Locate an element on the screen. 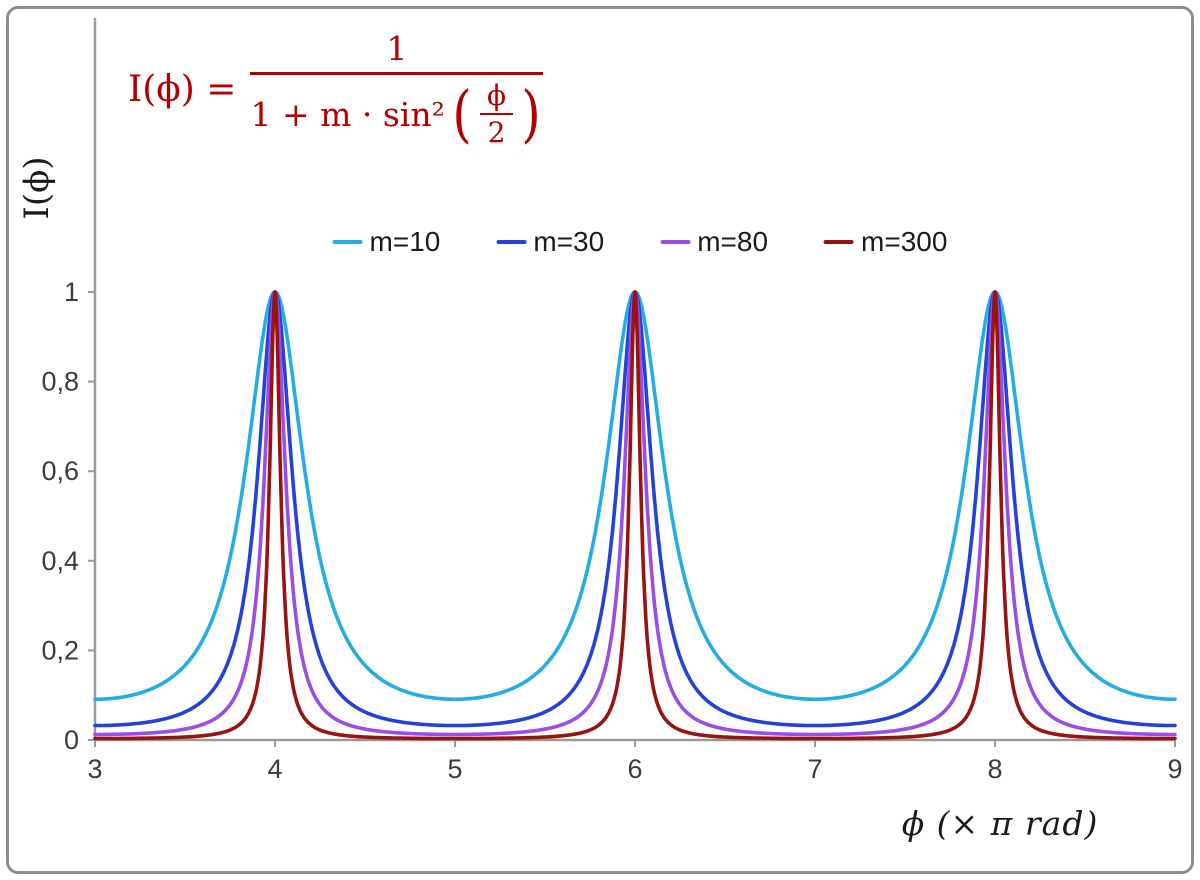 The height and width of the screenshot is (880, 1200). x-tick-label: 8 is located at coordinates (994, 769).